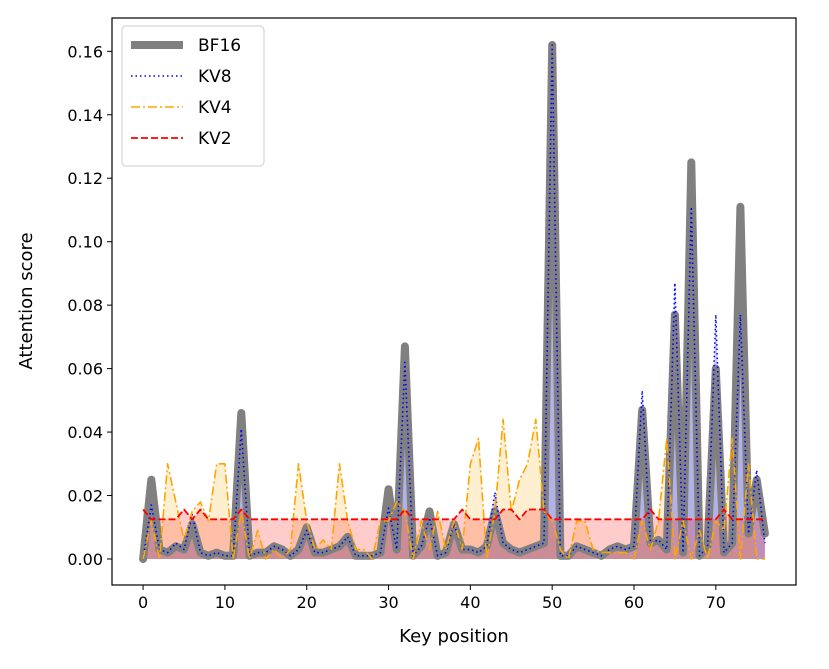  I want to click on x-tick-label: 10, so click(225, 602).